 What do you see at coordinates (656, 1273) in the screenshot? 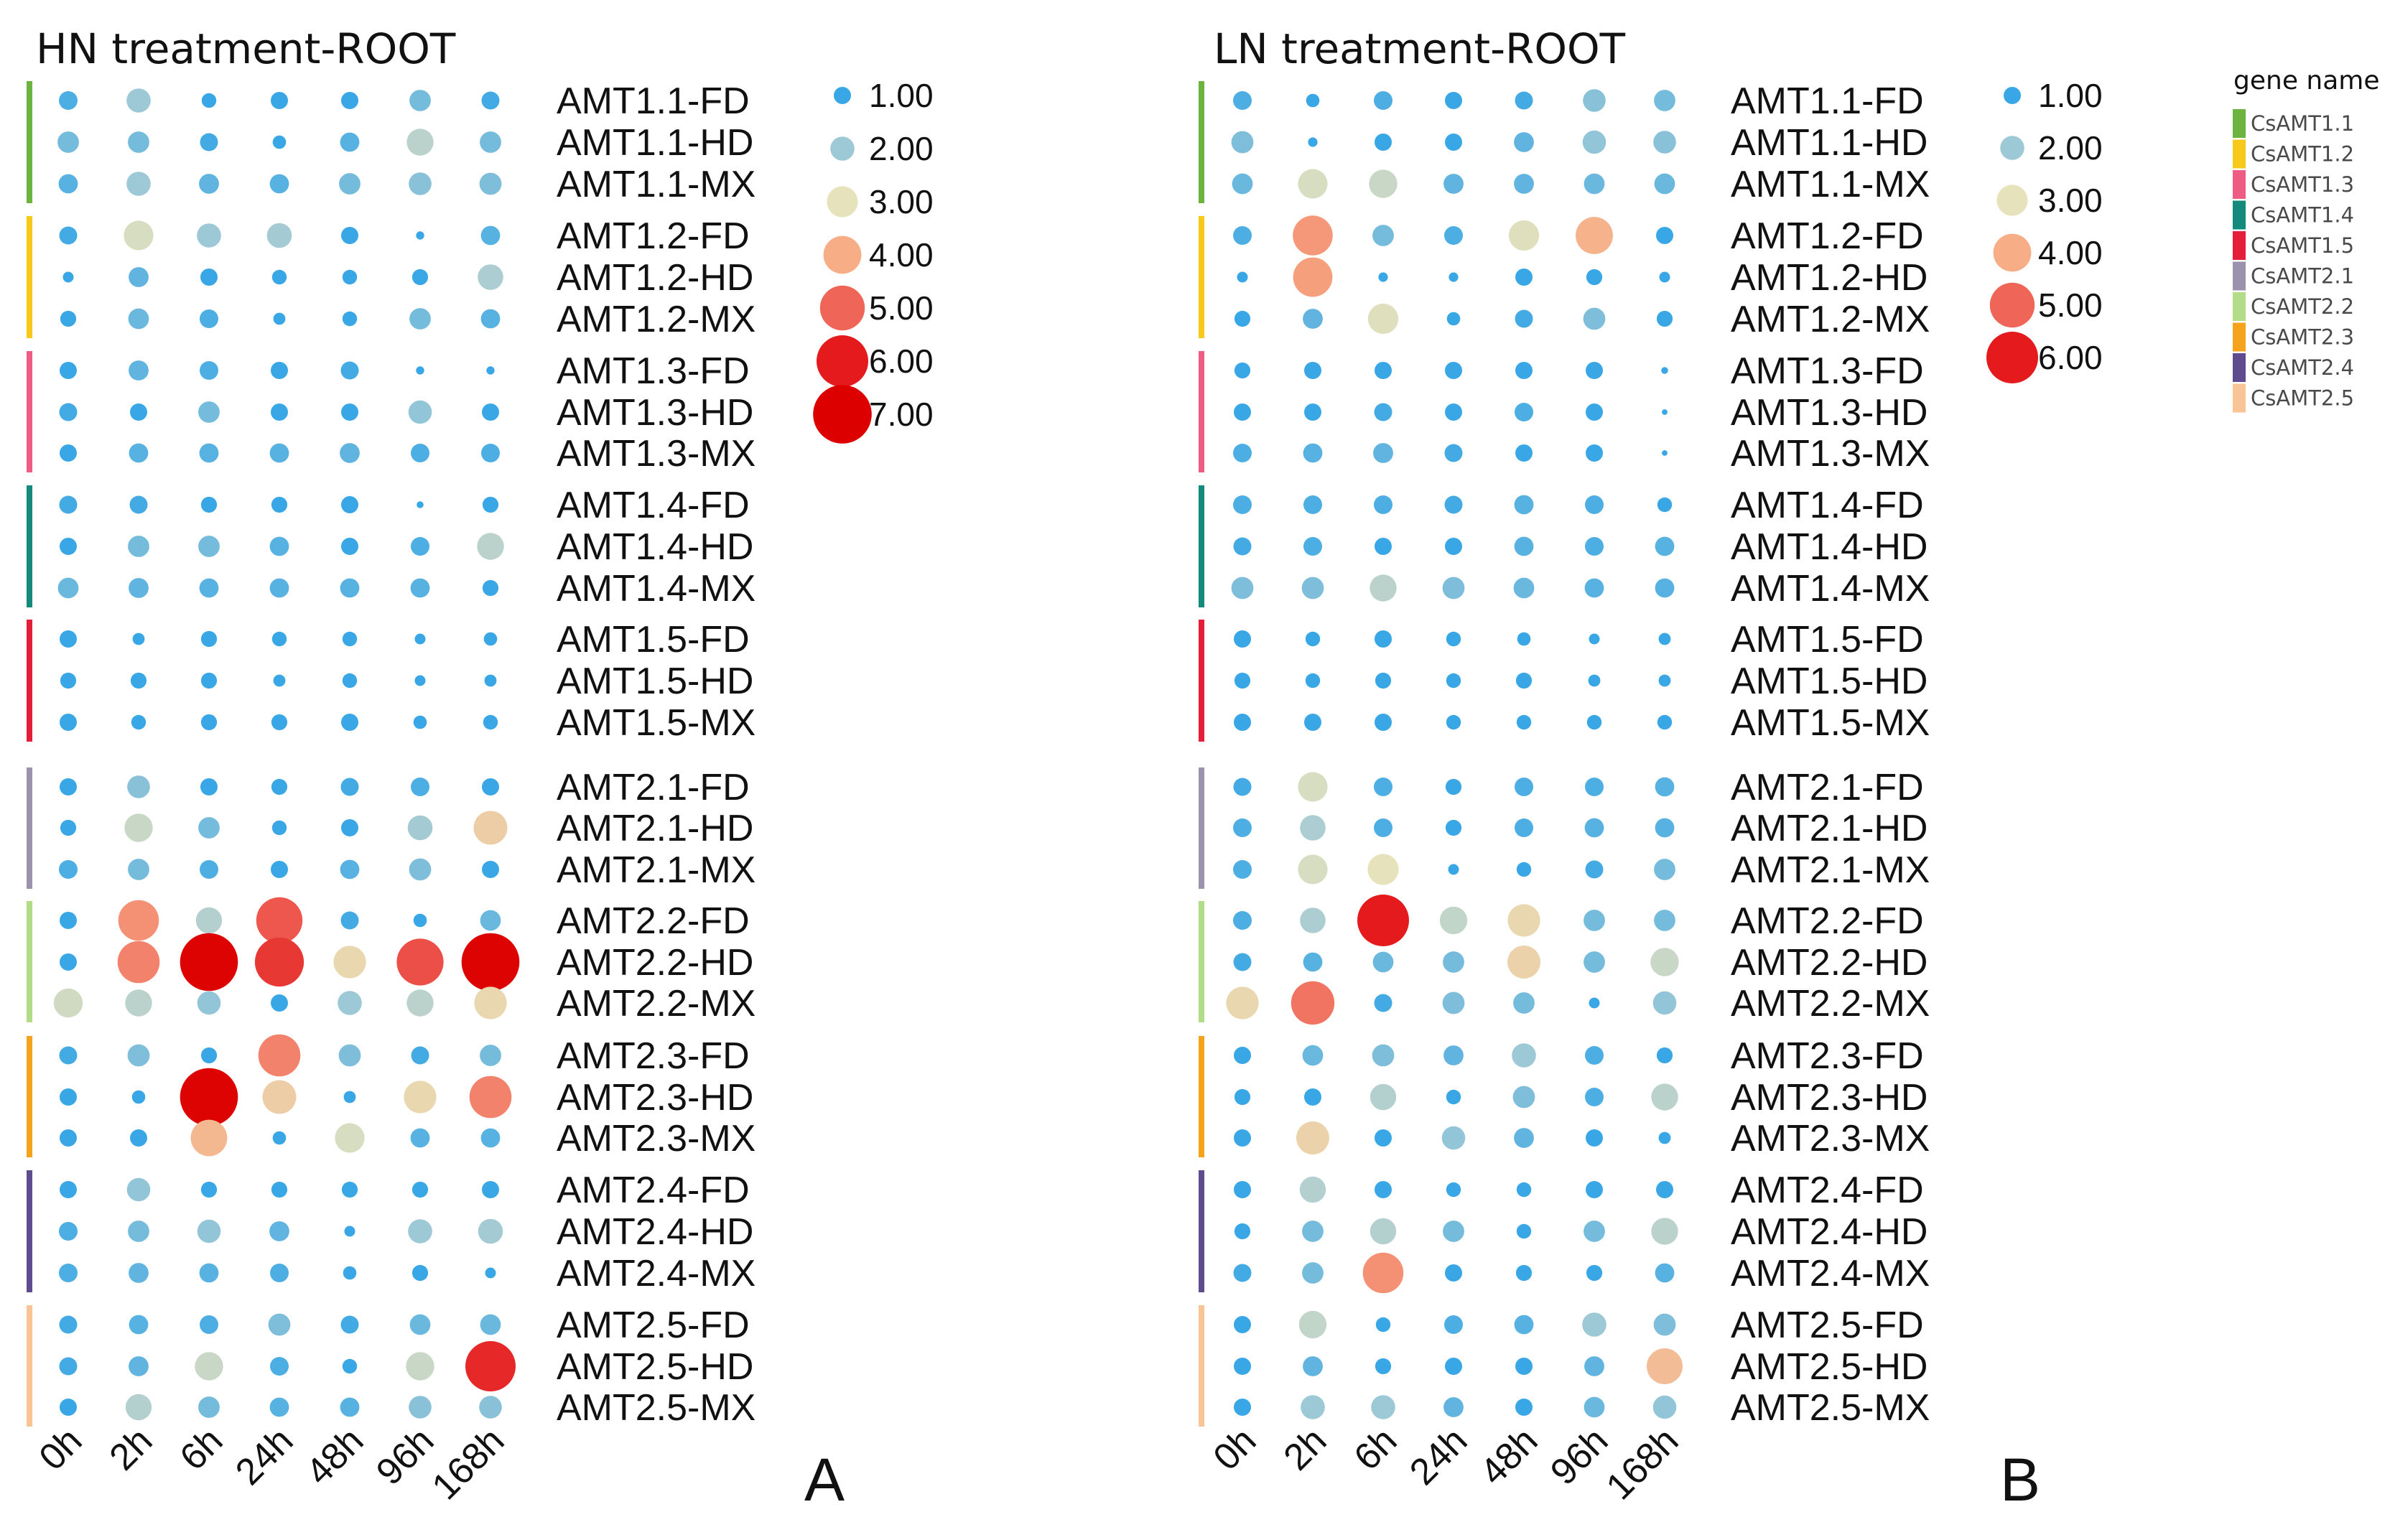
I see `row-label: AMT2.4-MX` at bounding box center [656, 1273].